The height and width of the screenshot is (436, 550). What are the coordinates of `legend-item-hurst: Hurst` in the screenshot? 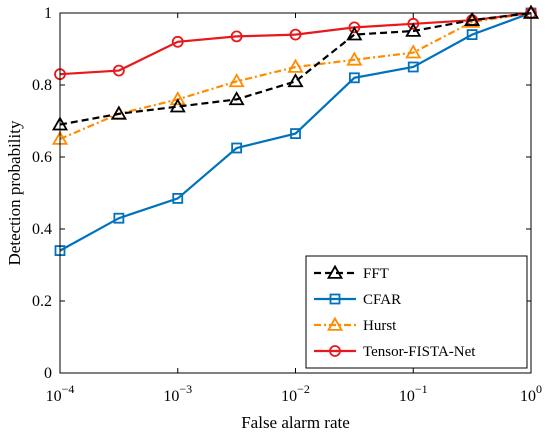 It's located at (355, 325).